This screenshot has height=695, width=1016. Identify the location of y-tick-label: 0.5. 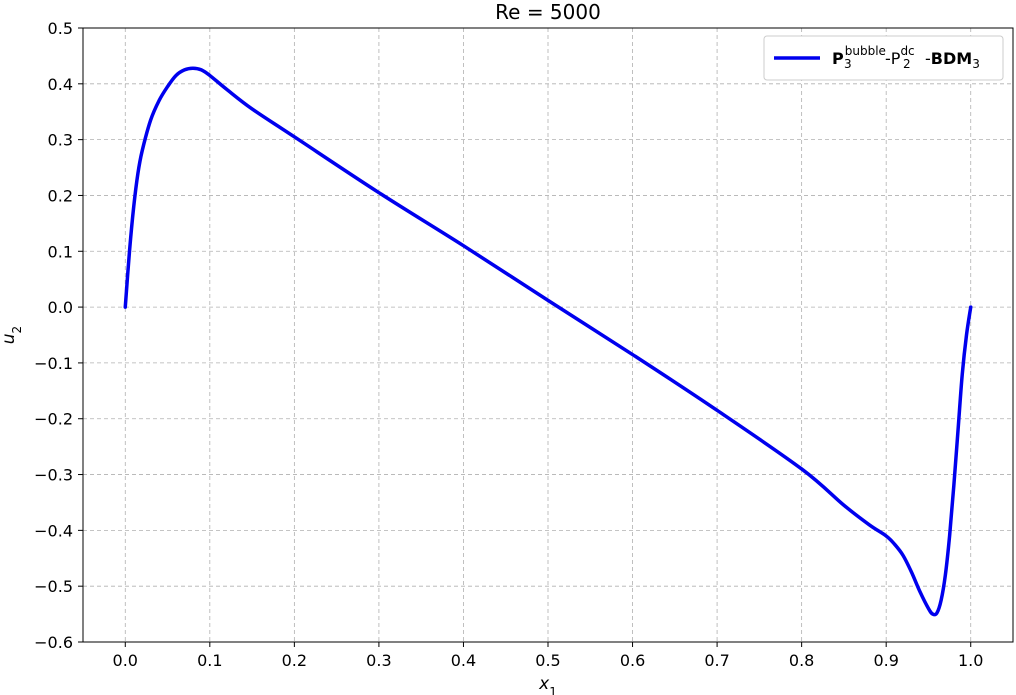
(60, 28).